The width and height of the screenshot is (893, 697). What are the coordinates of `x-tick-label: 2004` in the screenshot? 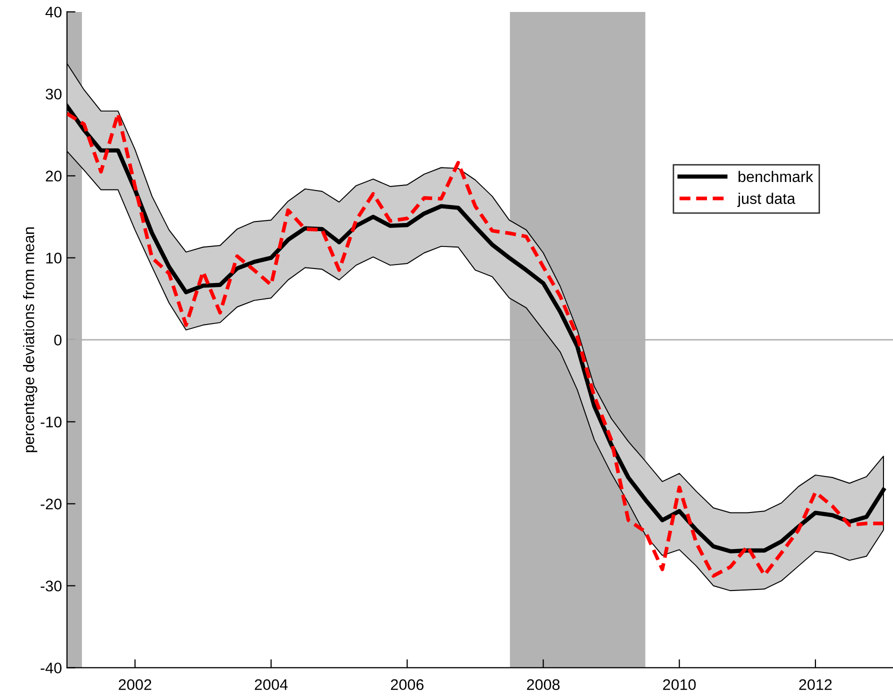 It's located at (271, 684).